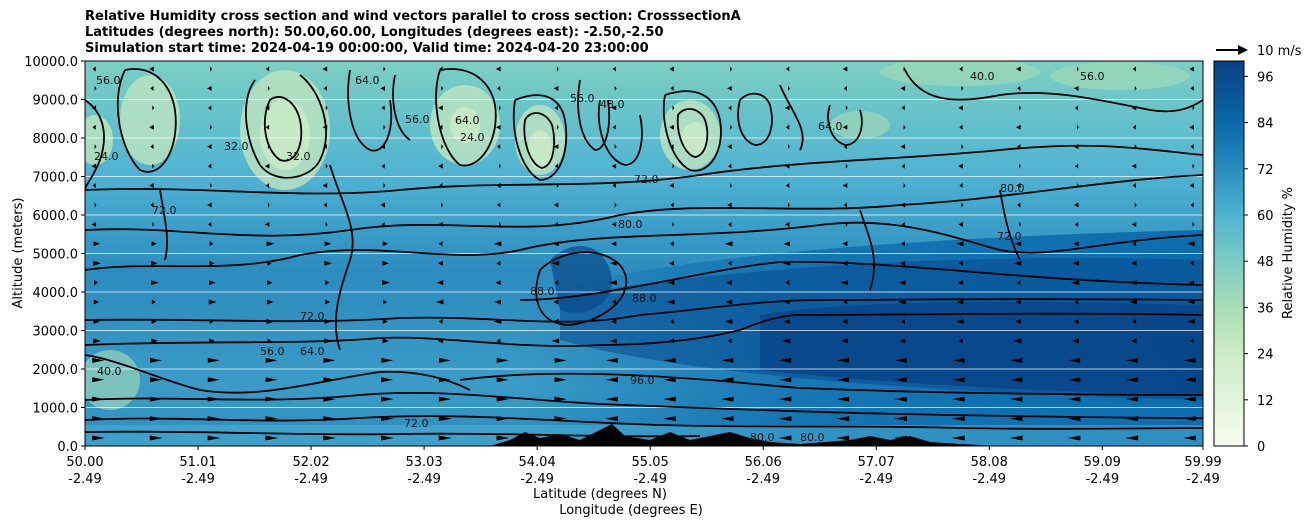 The height and width of the screenshot is (526, 1304). What do you see at coordinates (56, 101) in the screenshot?
I see `y-tick-label: 9000.0` at bounding box center [56, 101].